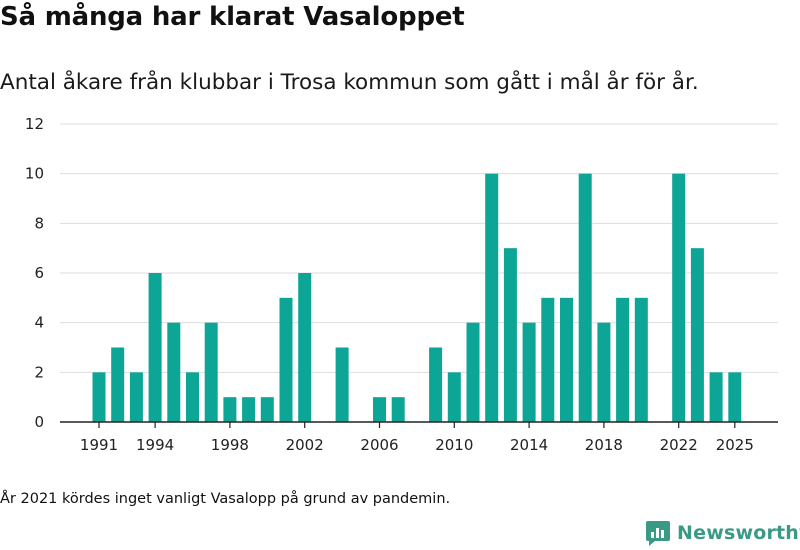 The width and height of the screenshot is (800, 550). Describe the element at coordinates (155, 445) in the screenshot. I see `x-tick-label: 1994` at that location.